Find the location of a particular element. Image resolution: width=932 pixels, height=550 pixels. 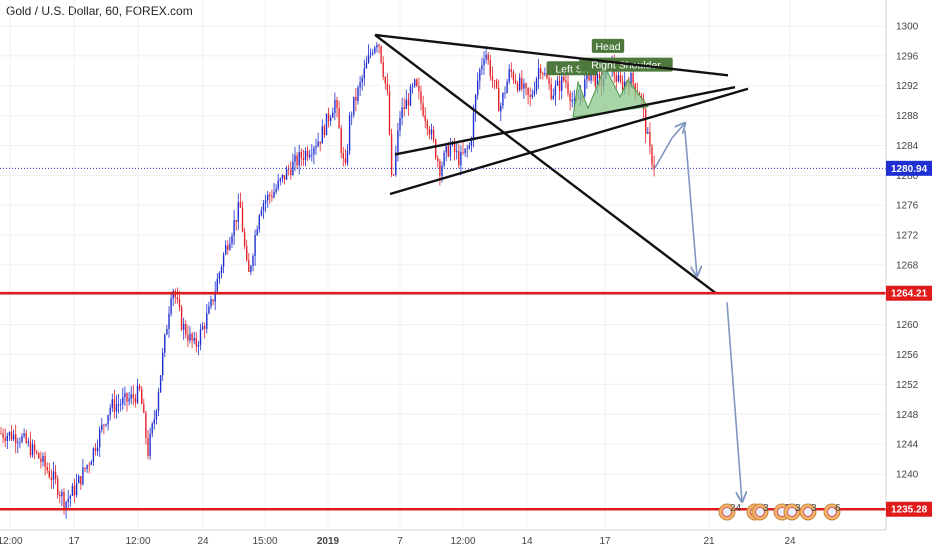

y-tick-label: 1284 is located at coordinates (907, 146).